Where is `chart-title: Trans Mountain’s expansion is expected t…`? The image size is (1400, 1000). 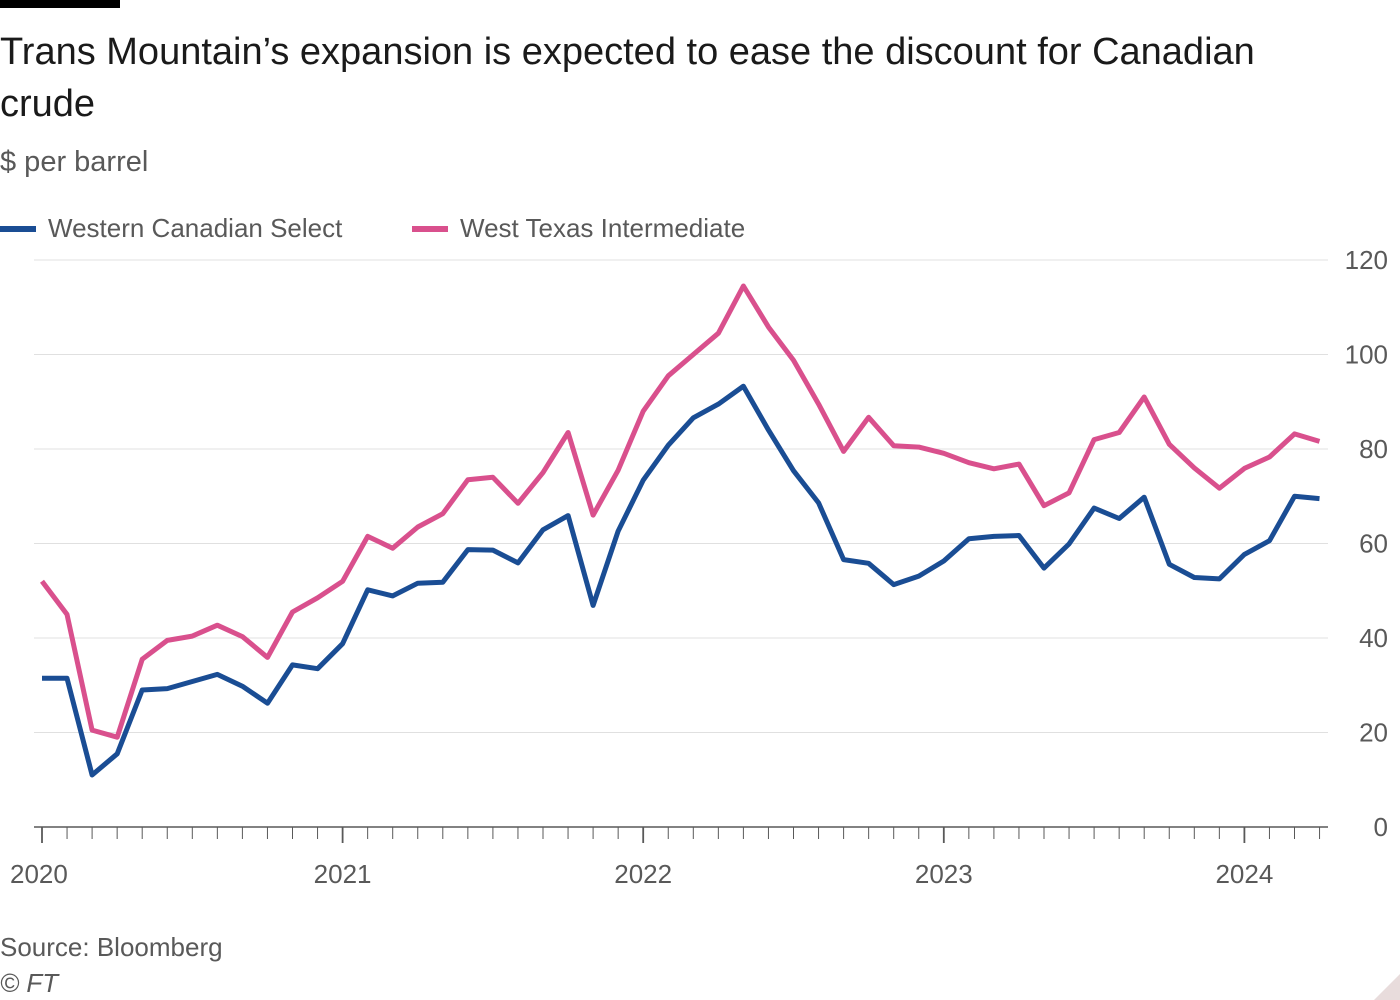
chart-title: Trans Mountain’s expansion is expected t… is located at coordinates (627, 78).